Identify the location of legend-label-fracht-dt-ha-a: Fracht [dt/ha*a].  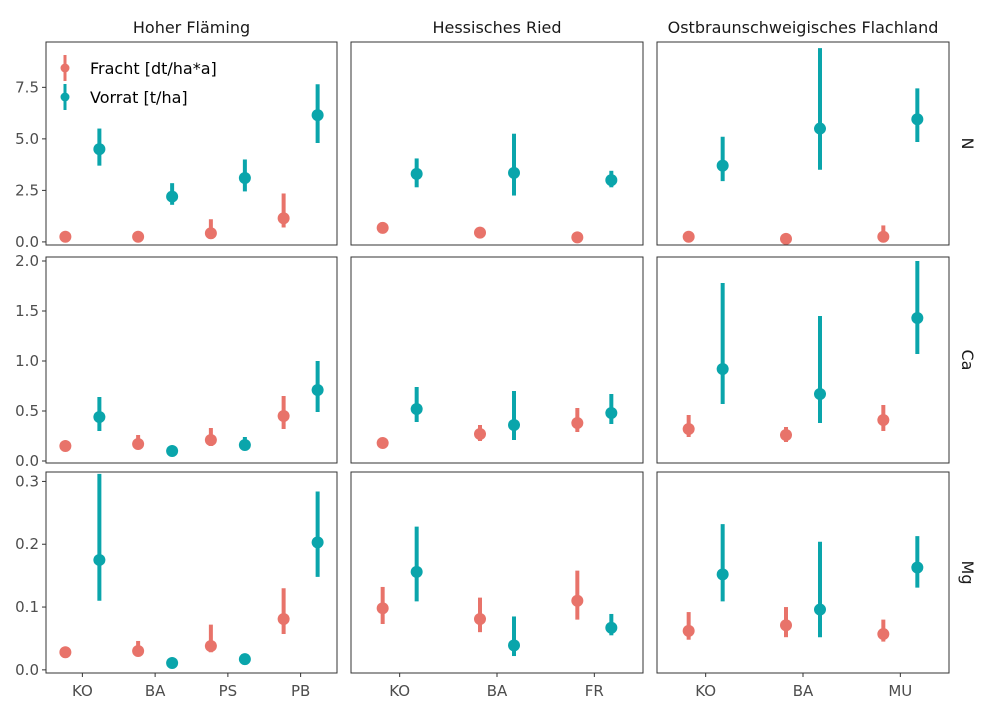
(153, 68).